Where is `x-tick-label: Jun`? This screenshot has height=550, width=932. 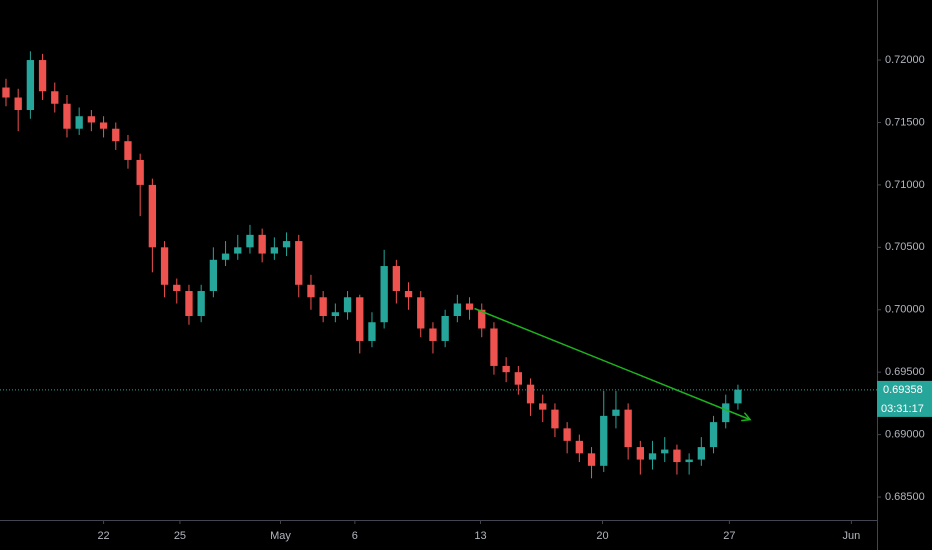
x-tick-label: Jun is located at coordinates (852, 536).